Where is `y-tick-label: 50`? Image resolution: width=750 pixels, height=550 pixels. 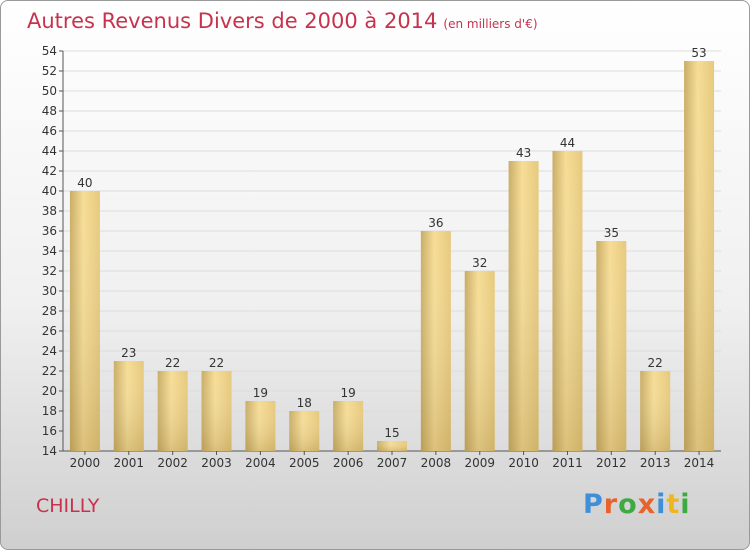
y-tick-label: 50 is located at coordinates (49, 91).